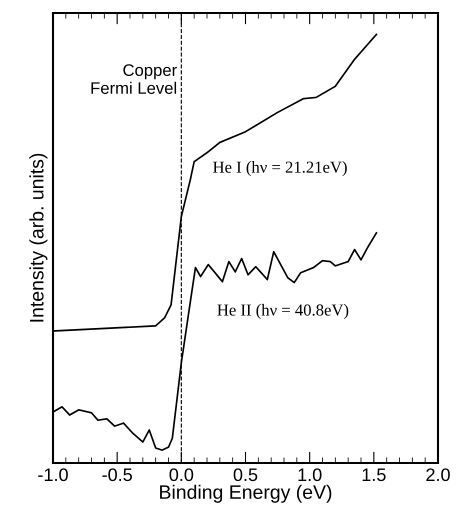 Image resolution: width=456 pixels, height=515 pixels. What do you see at coordinates (438, 475) in the screenshot?
I see `x-tick-label: 2.0` at bounding box center [438, 475].